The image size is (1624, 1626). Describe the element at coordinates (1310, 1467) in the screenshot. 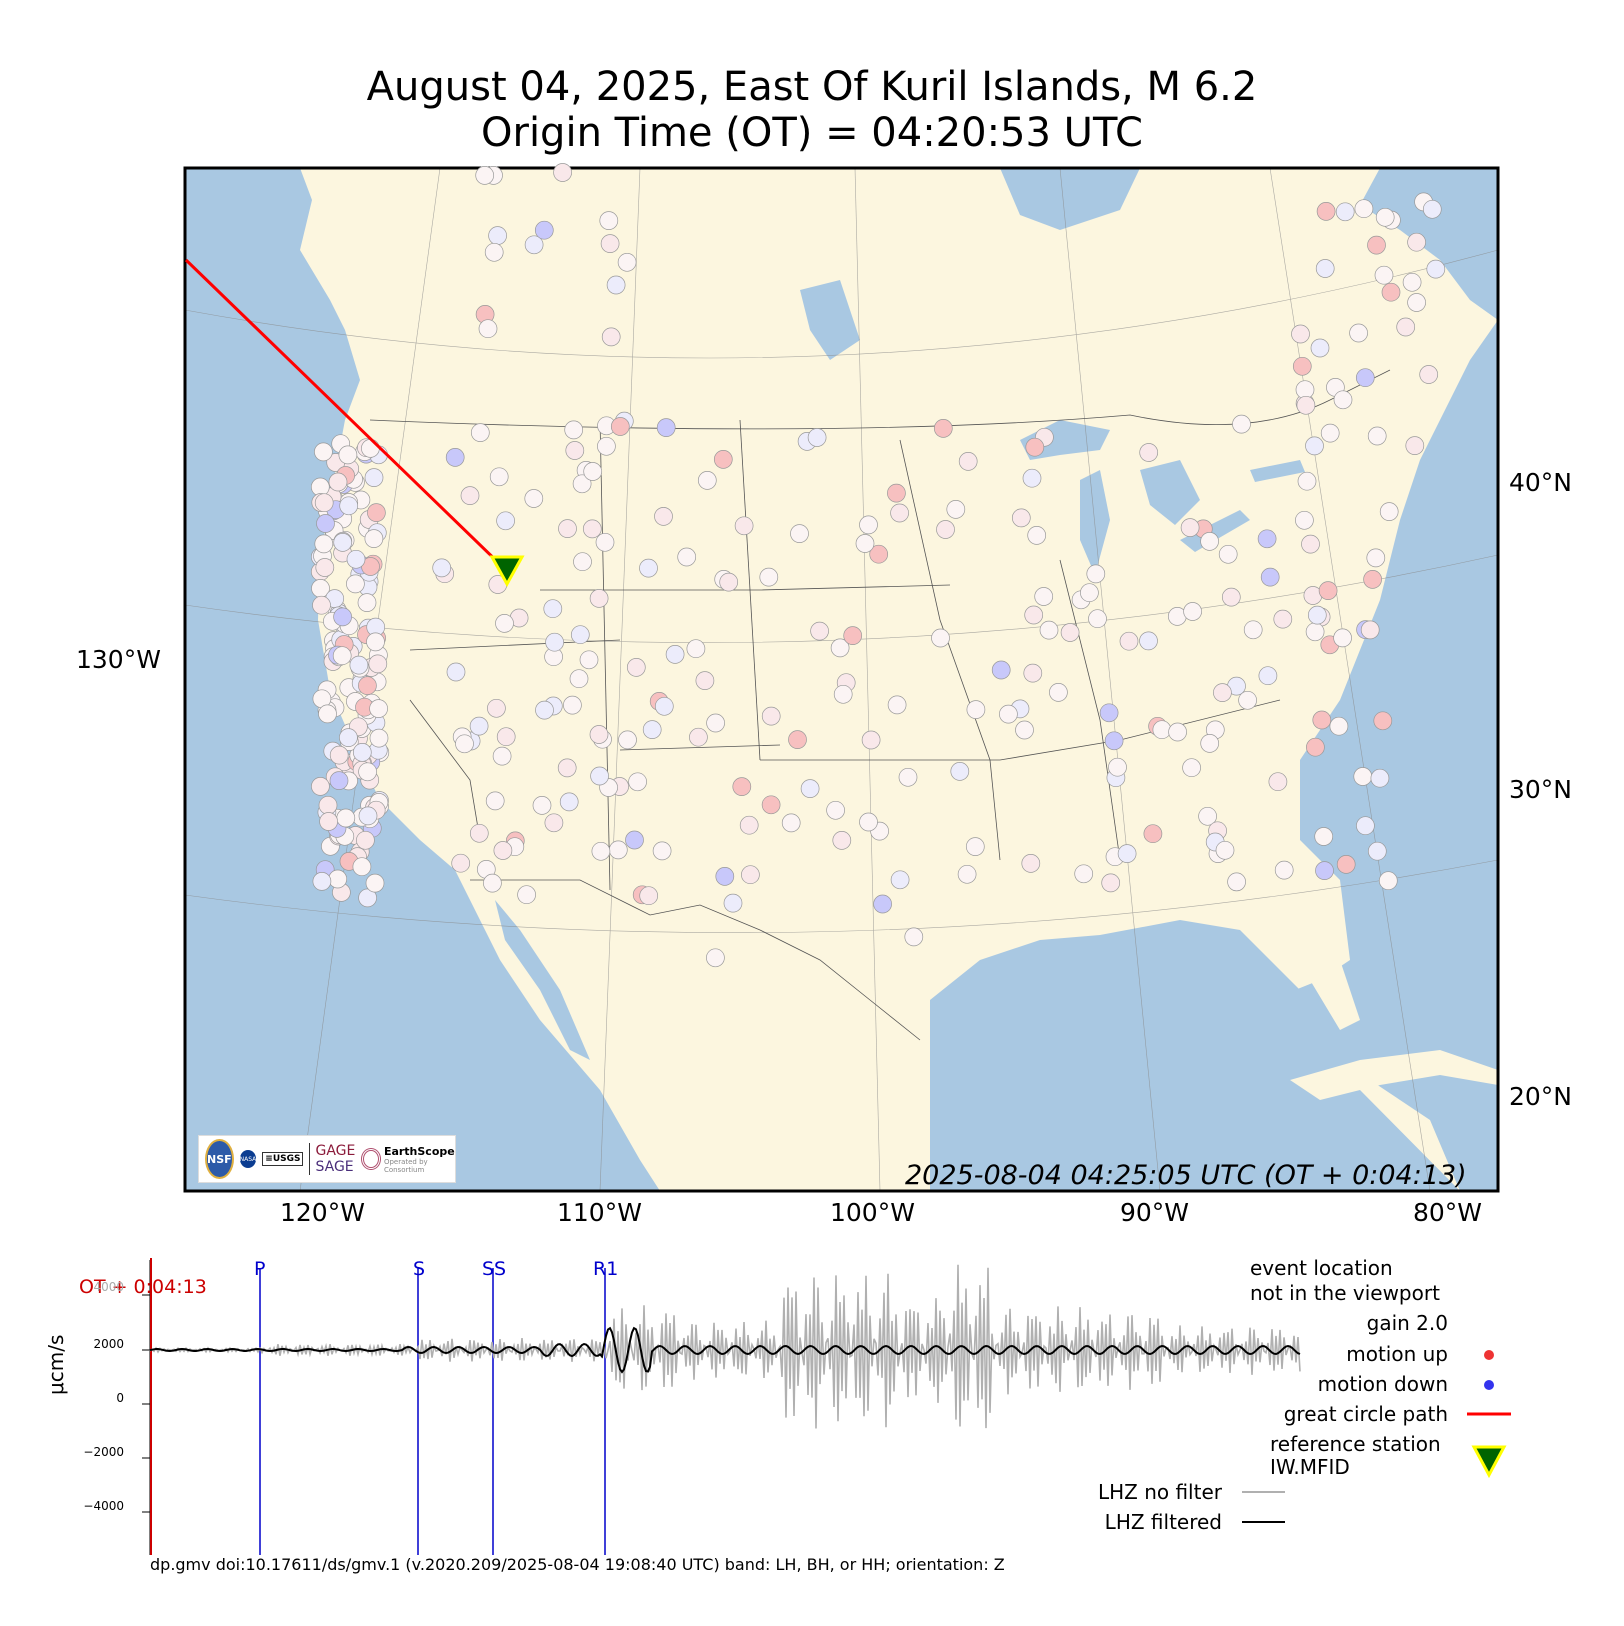

I see `legend-ref-line2: IW.MFID` at that location.